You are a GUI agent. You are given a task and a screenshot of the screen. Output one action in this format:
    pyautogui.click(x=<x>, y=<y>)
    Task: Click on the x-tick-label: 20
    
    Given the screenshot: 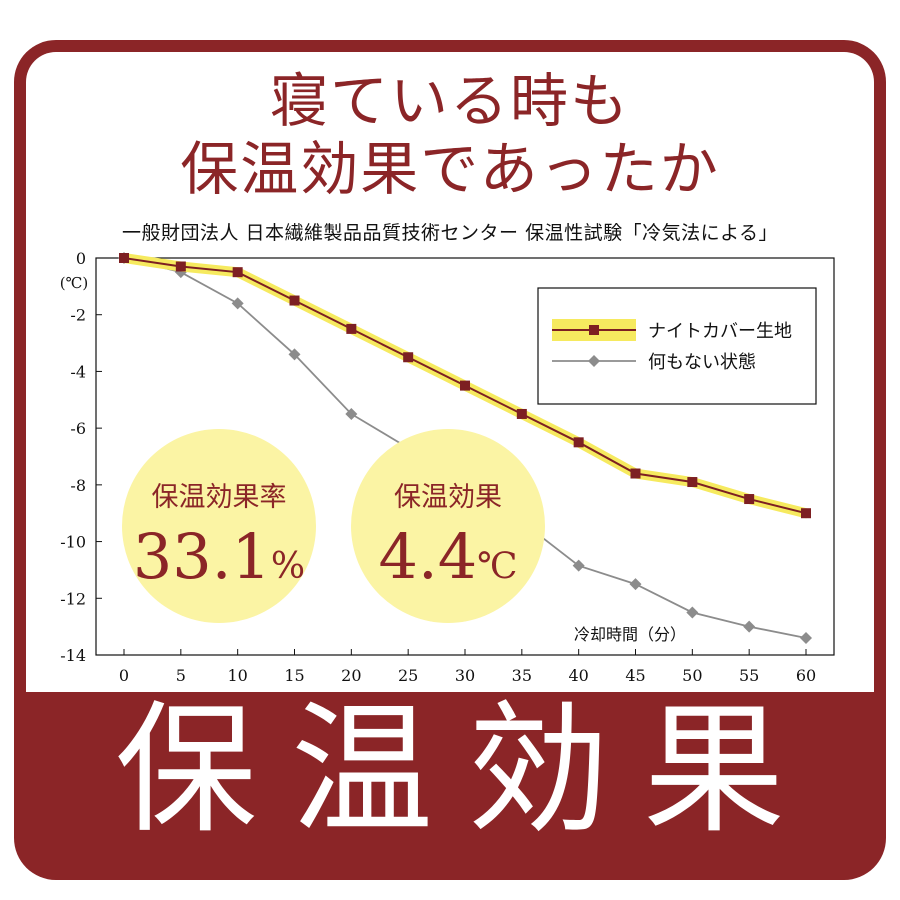 What is the action you would take?
    pyautogui.click(x=351, y=675)
    